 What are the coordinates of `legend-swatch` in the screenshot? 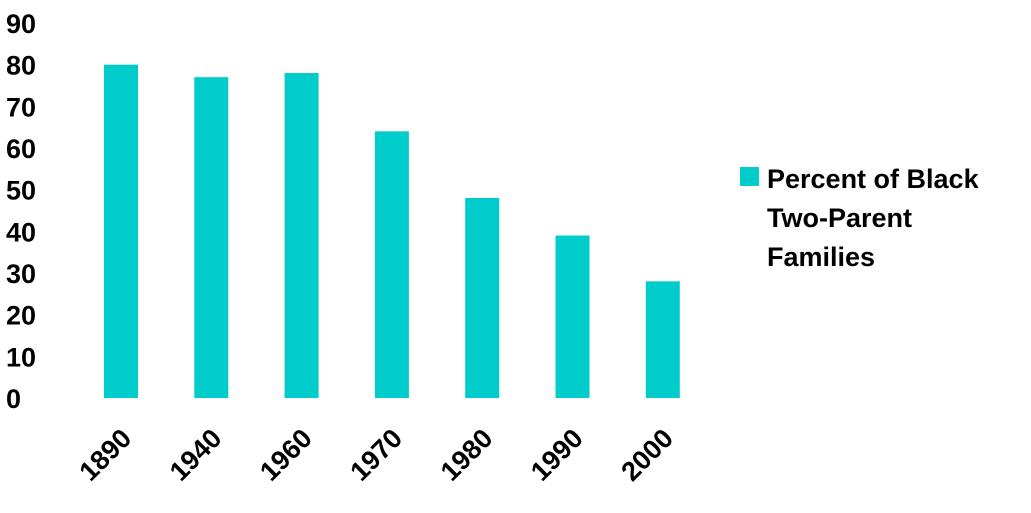 It's located at (749, 176).